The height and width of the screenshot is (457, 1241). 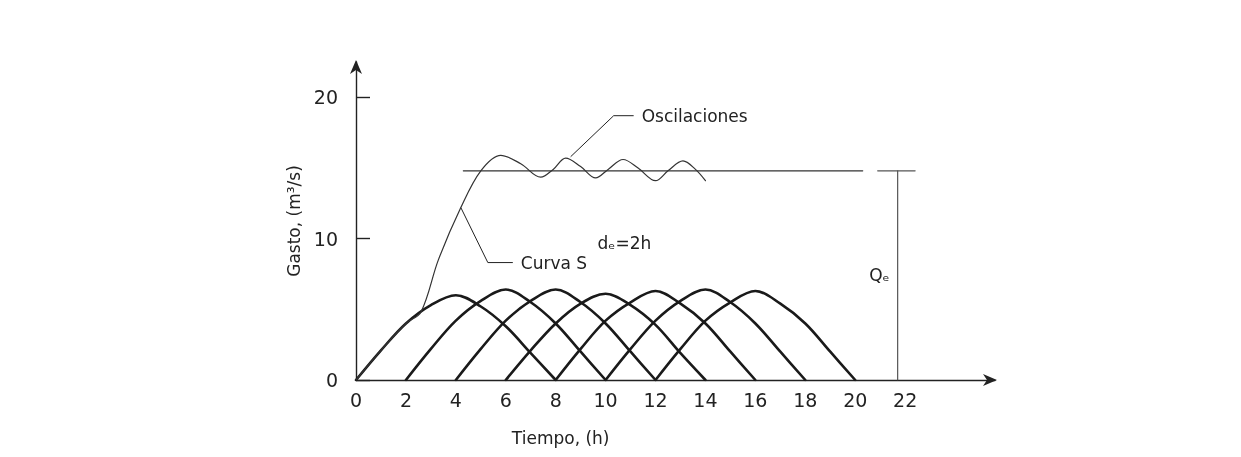 I want to click on x-tick-label: 22, so click(x=905, y=399).